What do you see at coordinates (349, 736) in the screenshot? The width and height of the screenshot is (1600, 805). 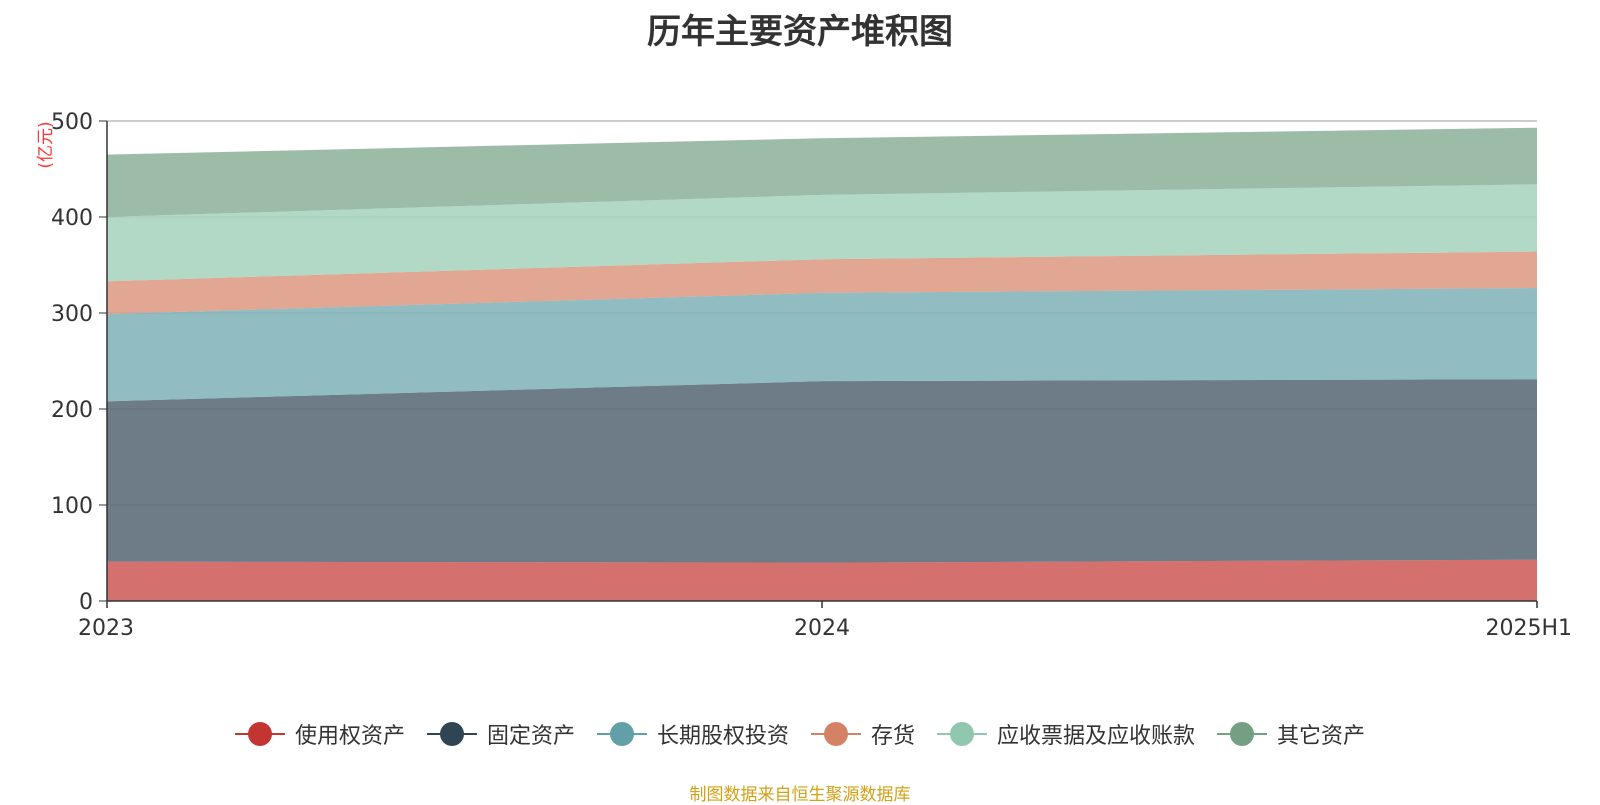 I see `legend-label: 使用权资产` at bounding box center [349, 736].